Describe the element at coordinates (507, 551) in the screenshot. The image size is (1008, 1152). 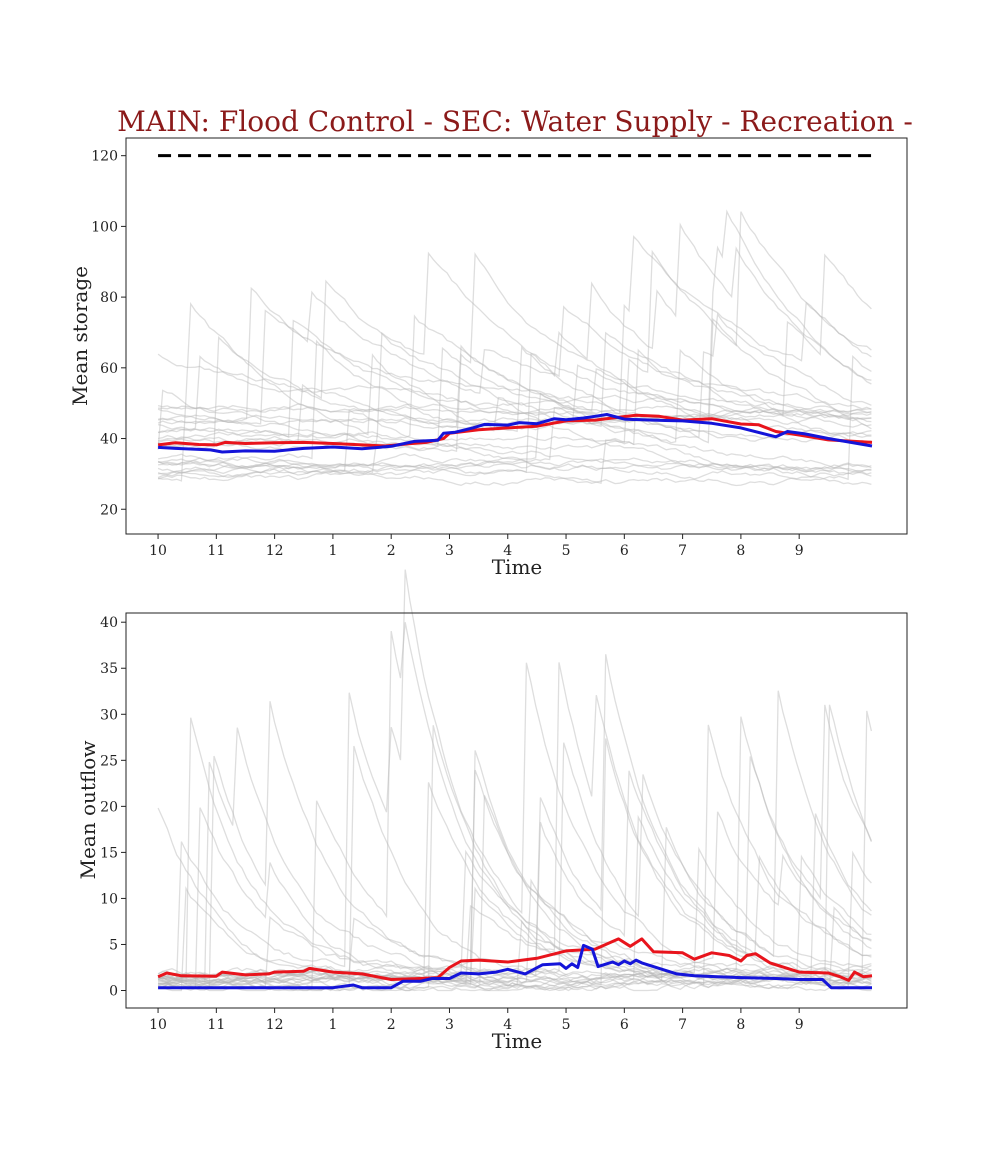
I see `storage-x-tick-label: 4` at that location.